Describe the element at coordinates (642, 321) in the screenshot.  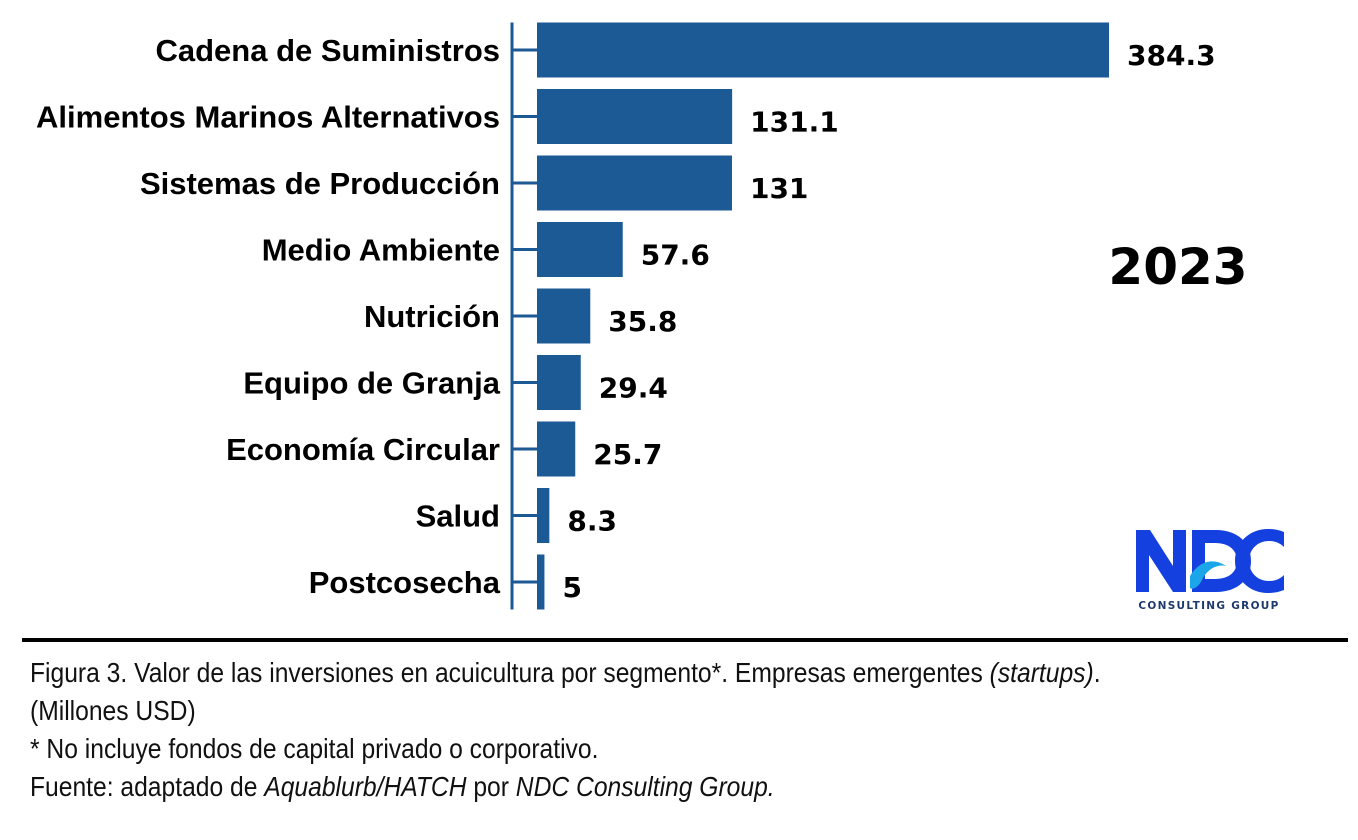
I see `value-label: 35.8` at that location.